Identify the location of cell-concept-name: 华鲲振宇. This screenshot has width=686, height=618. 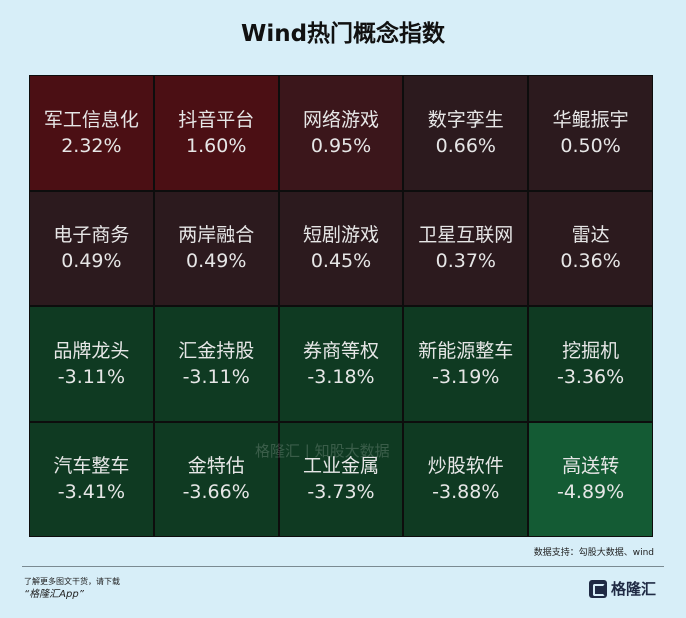
(590, 119).